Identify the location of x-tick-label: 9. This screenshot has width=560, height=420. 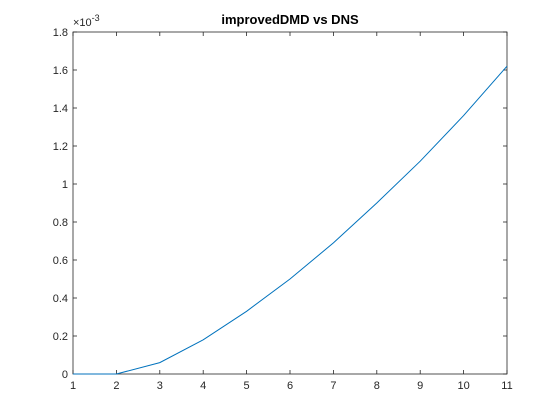
(420, 386).